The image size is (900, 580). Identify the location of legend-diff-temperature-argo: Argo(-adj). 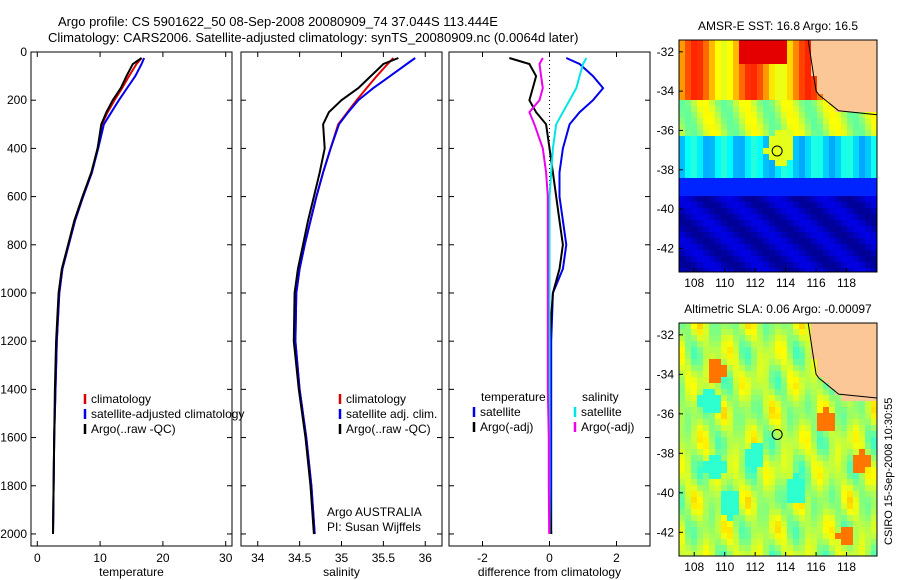
(506, 427).